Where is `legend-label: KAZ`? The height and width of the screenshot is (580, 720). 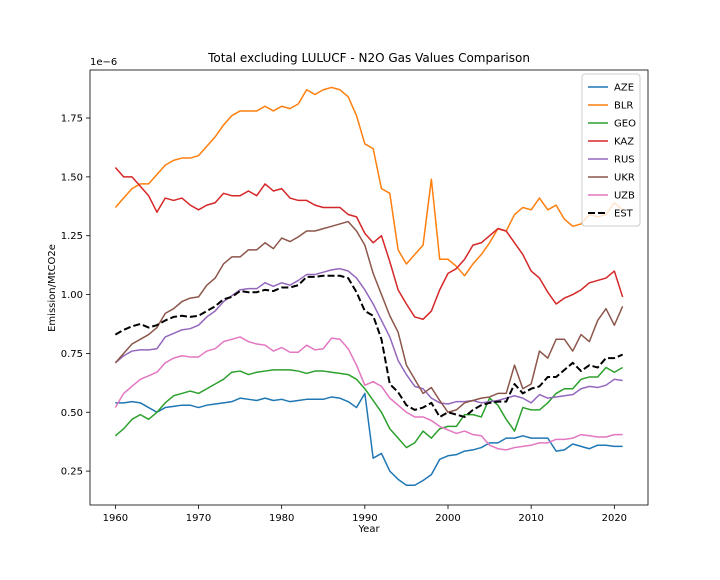
legend-label: KAZ is located at coordinates (624, 142).